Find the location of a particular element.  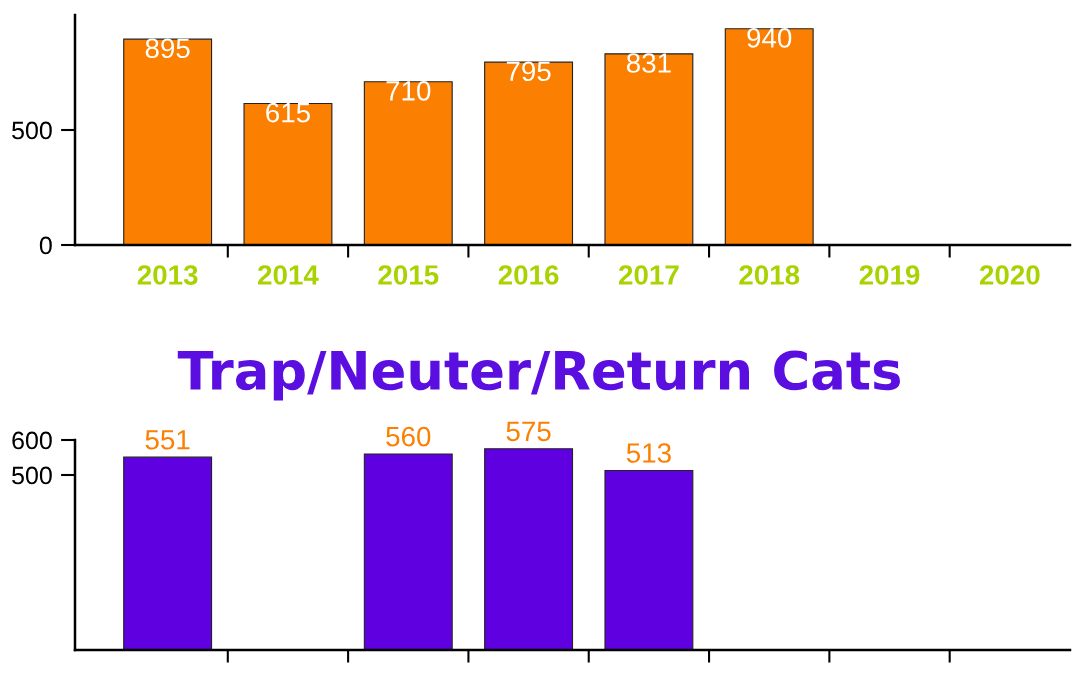

data-label: 513 is located at coordinates (648, 453).